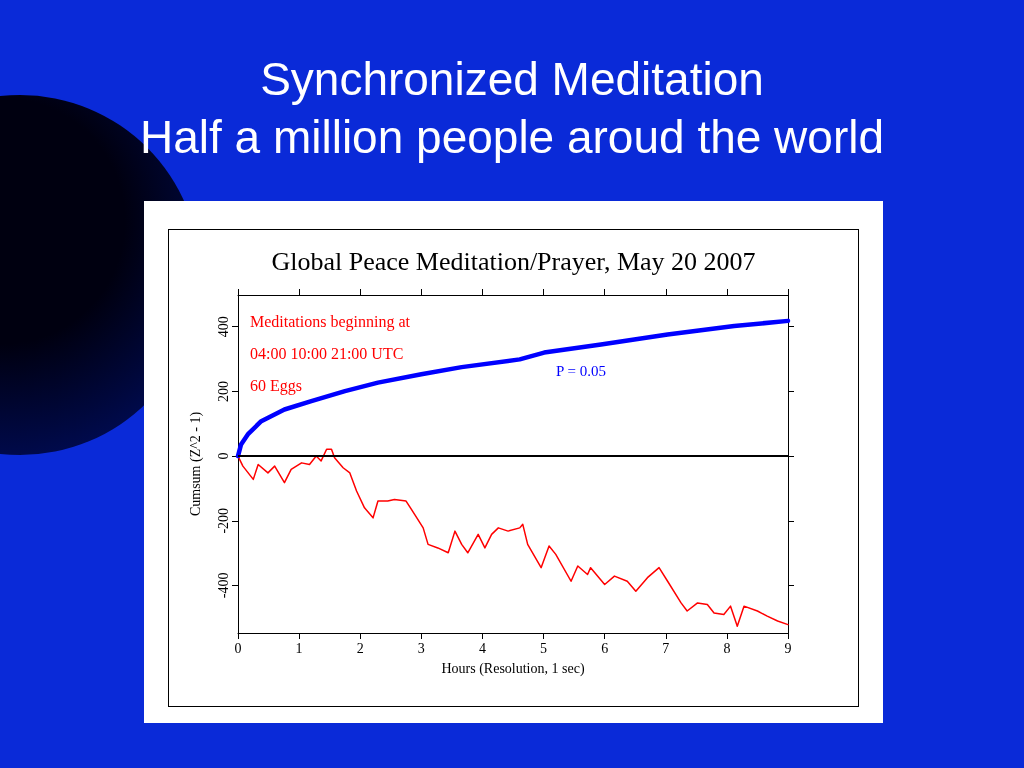 The image size is (1024, 768). I want to click on text: Global Peace Meditation/Prayer, May 20 2007, so click(513, 261).